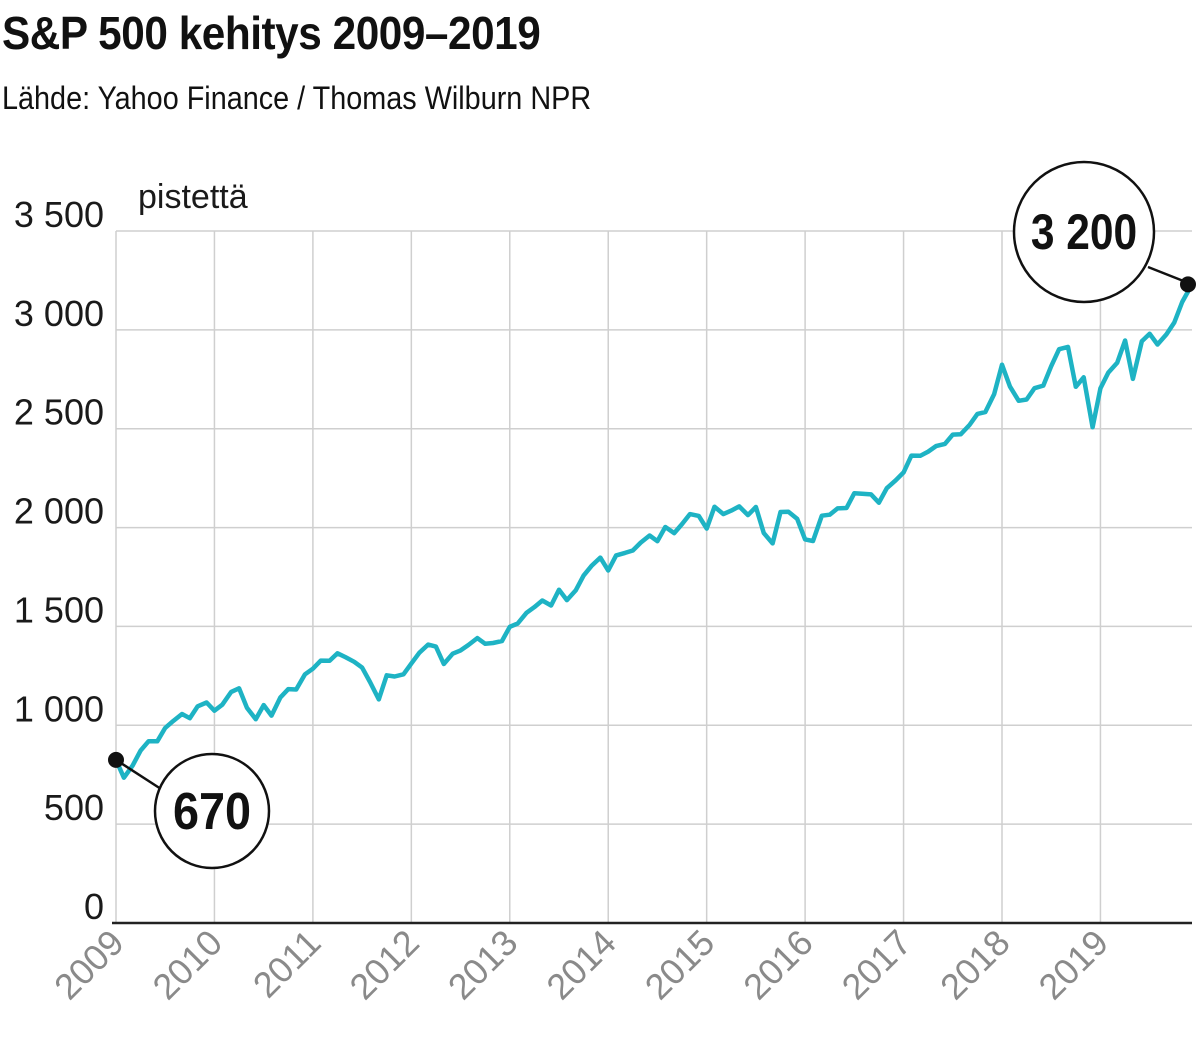 The width and height of the screenshot is (1199, 1045). I want to click on chart-title: S&P 500 kehitys 2009–2019, so click(271, 33).